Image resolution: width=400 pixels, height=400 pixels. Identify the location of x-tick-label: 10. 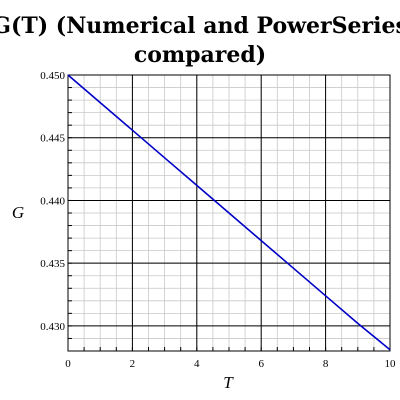
(391, 364).